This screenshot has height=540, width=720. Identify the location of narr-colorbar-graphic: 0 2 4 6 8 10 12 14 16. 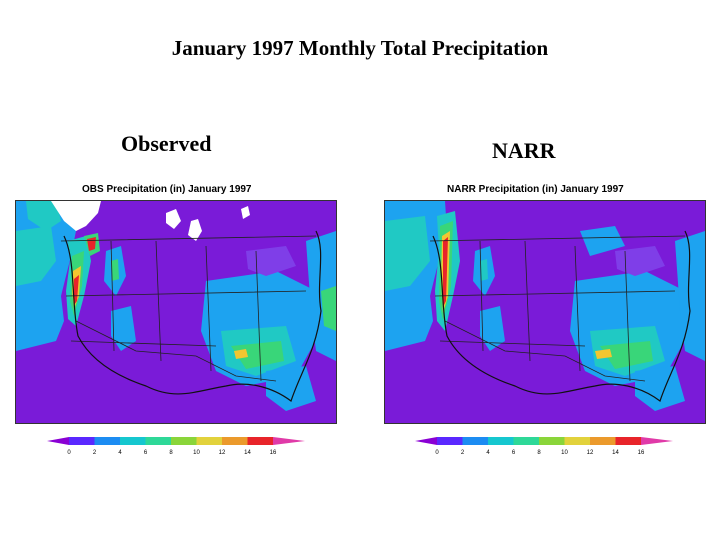
(544, 446).